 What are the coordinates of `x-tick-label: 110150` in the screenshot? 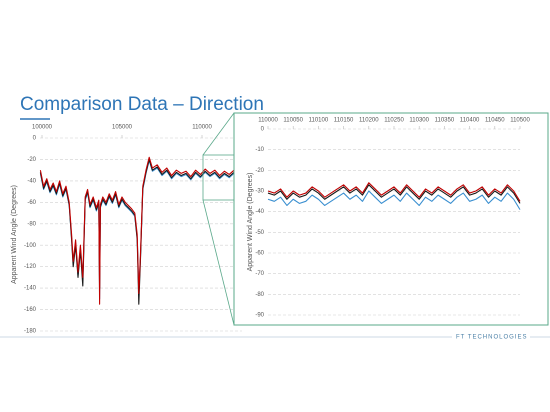 It's located at (344, 121).